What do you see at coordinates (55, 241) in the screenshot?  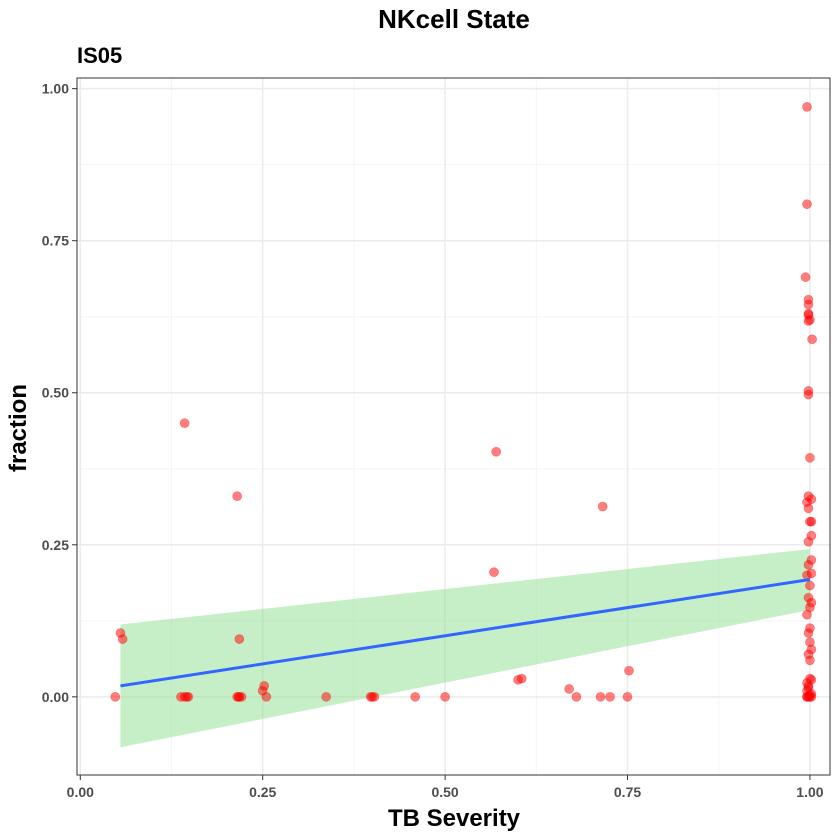 I see `y-tick-label: 0.75` at bounding box center [55, 241].